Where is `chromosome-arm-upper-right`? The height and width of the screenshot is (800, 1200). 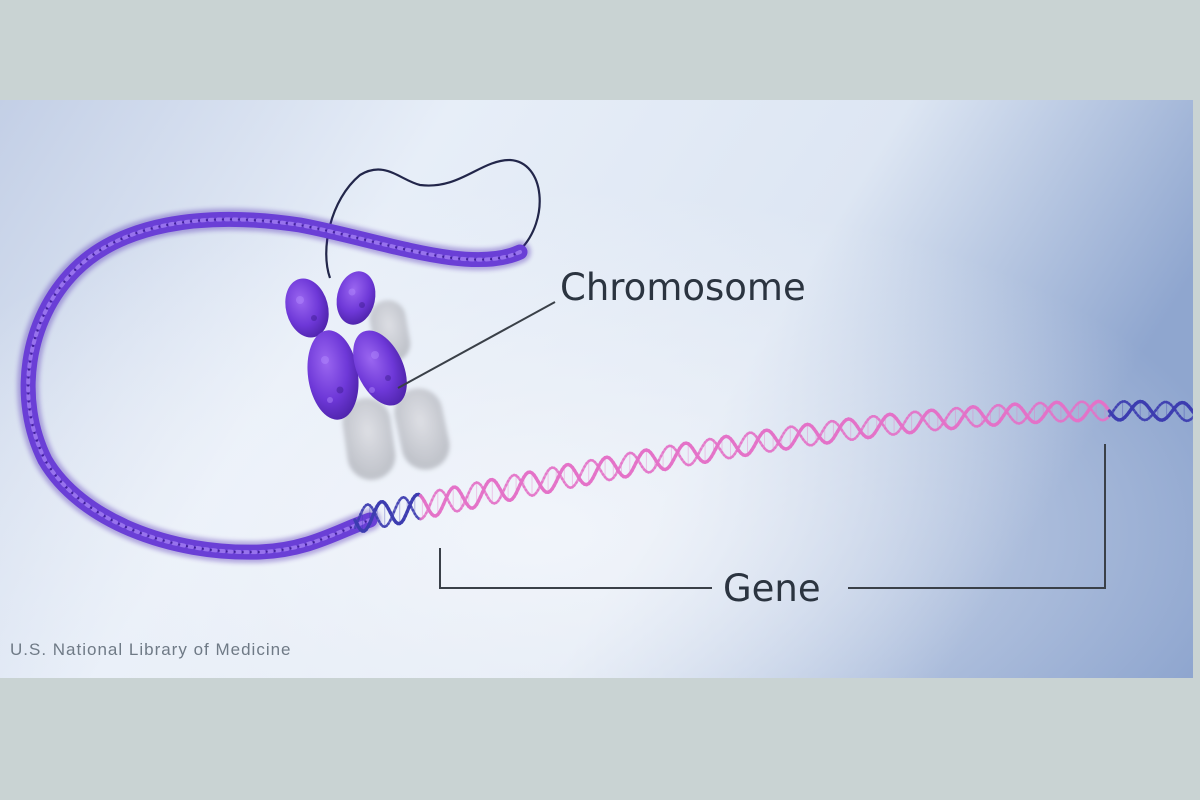 chromosome-arm-upper-right is located at coordinates (356, 298).